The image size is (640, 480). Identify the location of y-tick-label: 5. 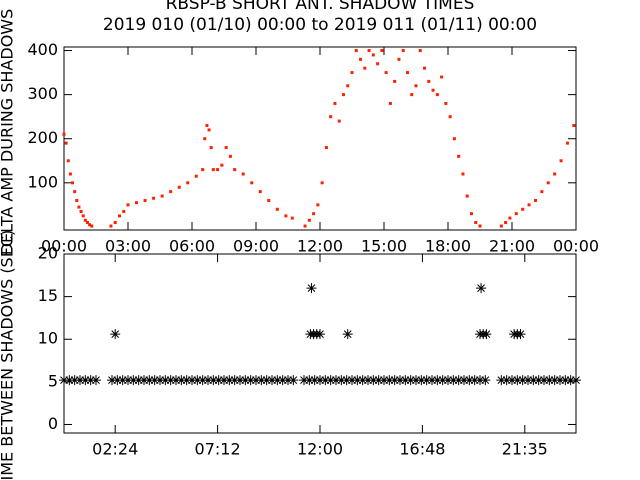
(53, 380).